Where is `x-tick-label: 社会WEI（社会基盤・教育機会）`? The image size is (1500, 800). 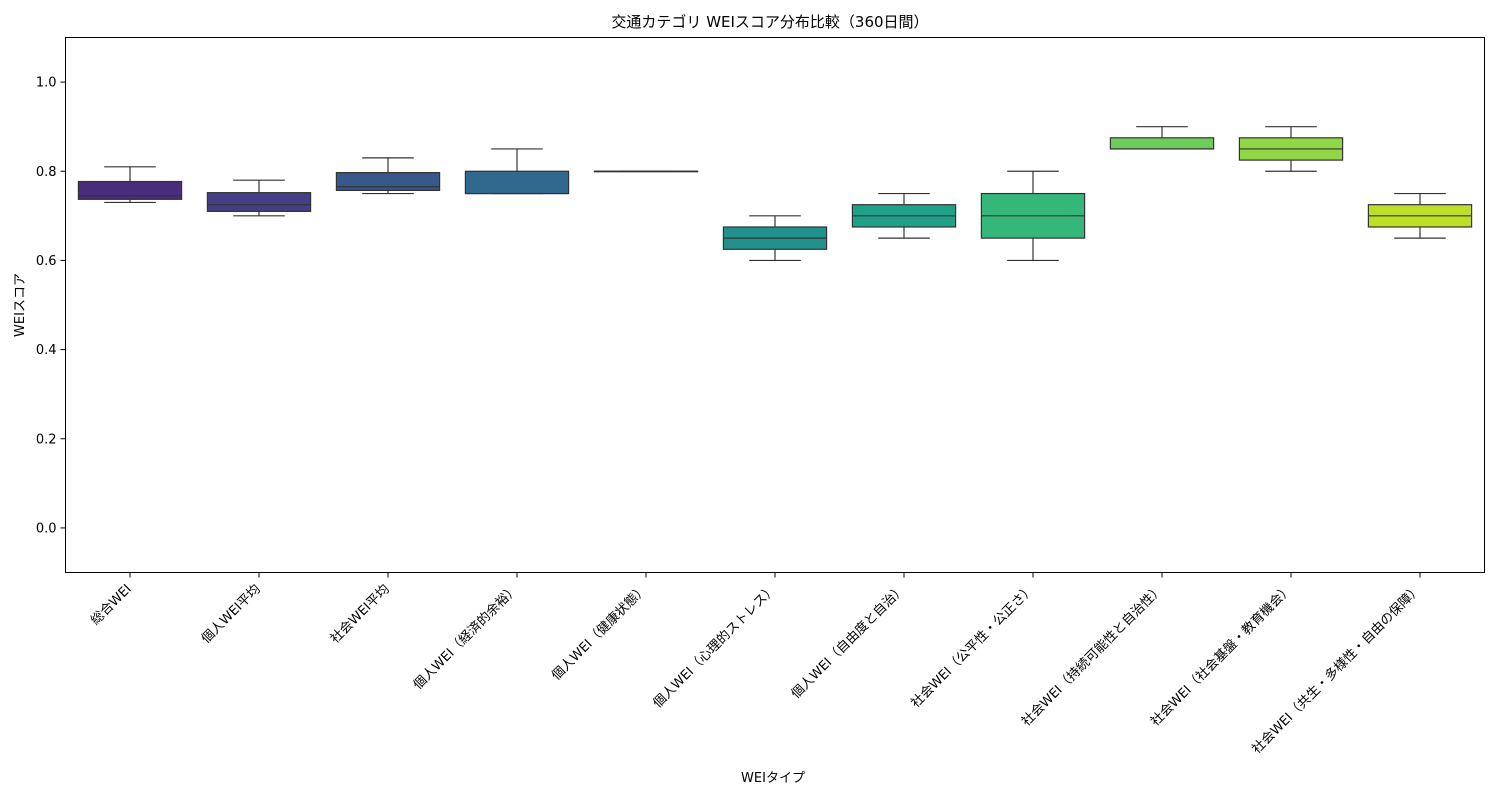 x-tick-label: 社会WEI（社会基盤・教育機会） is located at coordinates (1221, 655).